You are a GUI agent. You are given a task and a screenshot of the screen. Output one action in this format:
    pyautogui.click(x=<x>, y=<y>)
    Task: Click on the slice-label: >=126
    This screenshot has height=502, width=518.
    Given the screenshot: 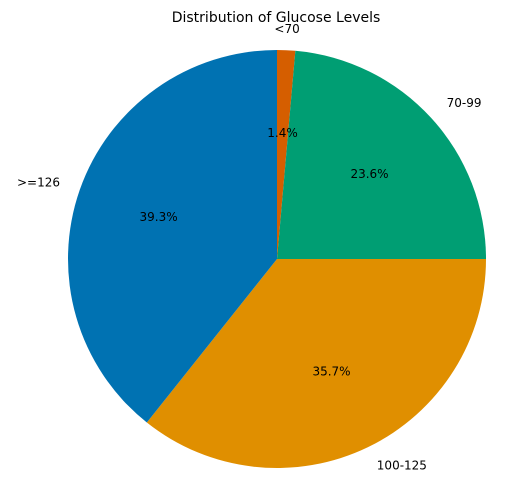 What is the action you would take?
    pyautogui.click(x=38, y=183)
    